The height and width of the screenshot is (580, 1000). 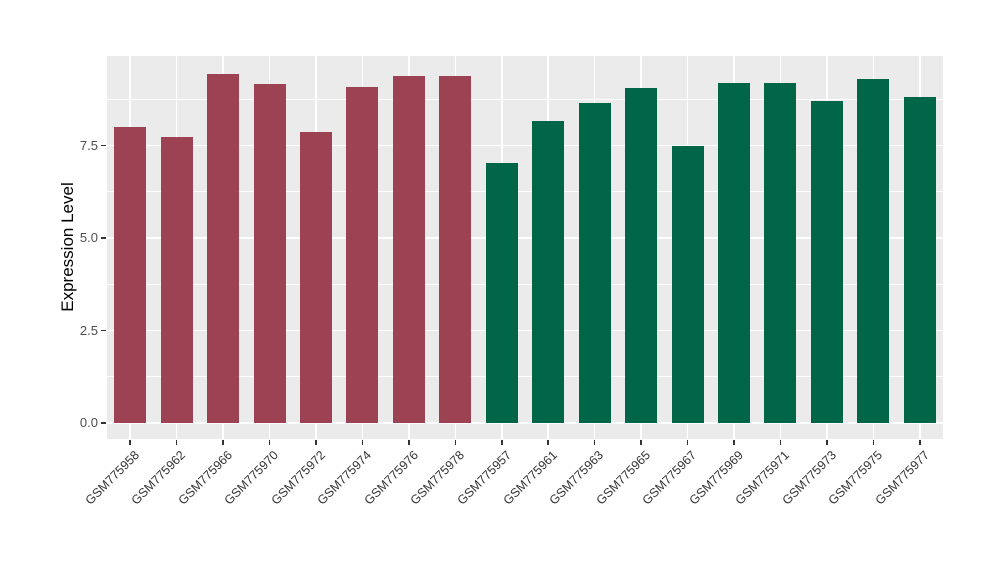 What do you see at coordinates (734, 252) in the screenshot?
I see `bar-GSM775969` at bounding box center [734, 252].